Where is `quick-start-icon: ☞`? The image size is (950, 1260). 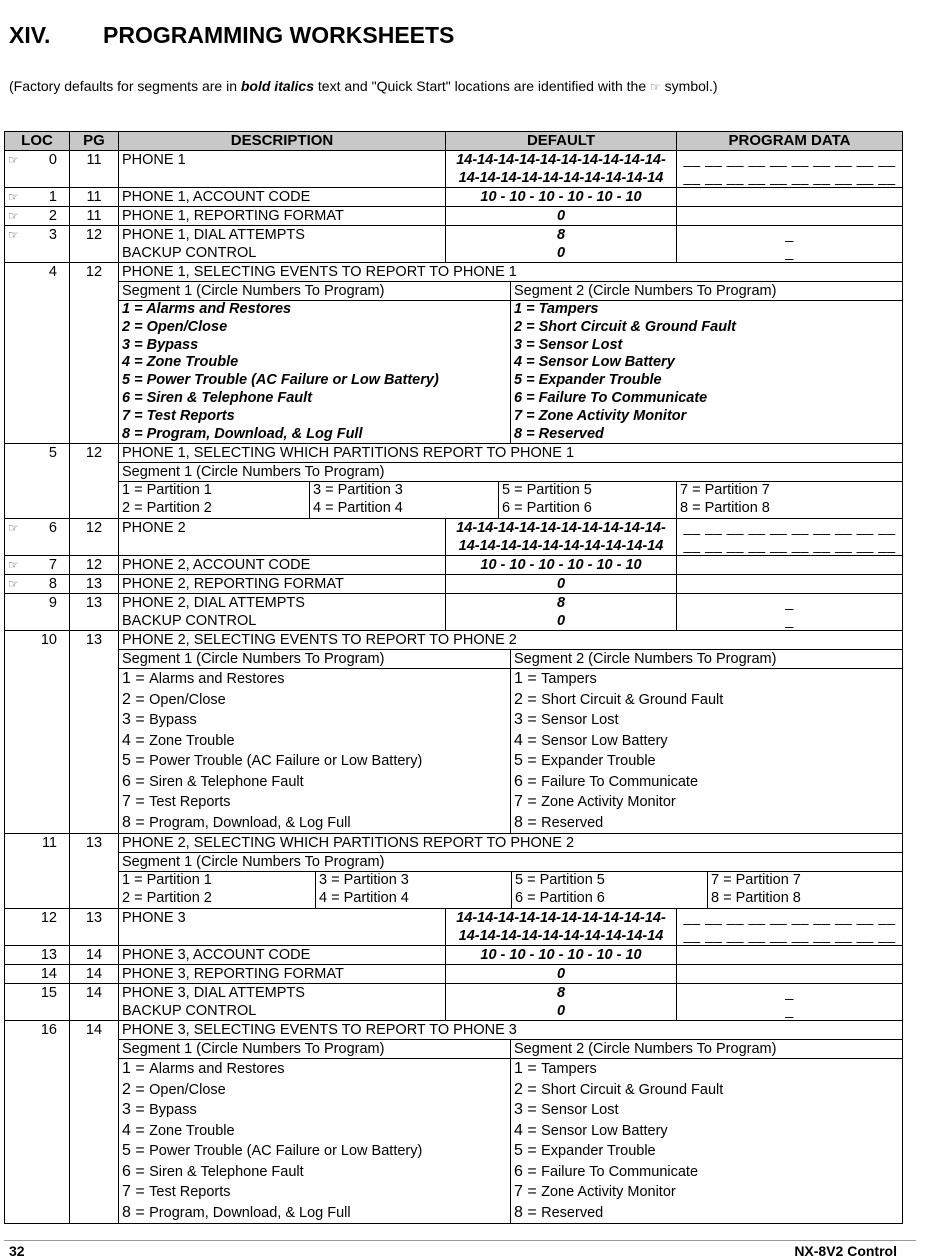
quick-start-icon: ☞ is located at coordinates (13, 216).